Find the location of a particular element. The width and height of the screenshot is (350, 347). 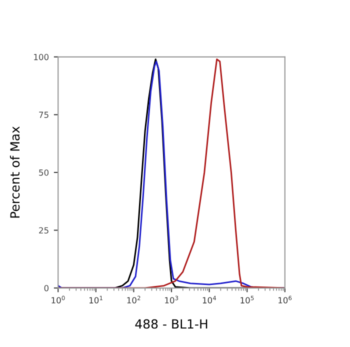

x-tick-label: 10$^{4}$ is located at coordinates (209, 300).